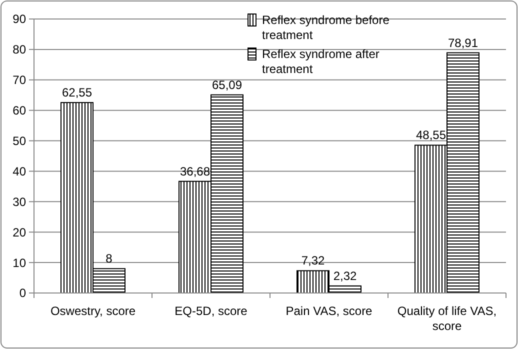 The height and width of the screenshot is (349, 518). Describe the element at coordinates (19, 201) in the screenshot. I see `y-tick-label: 30` at that location.